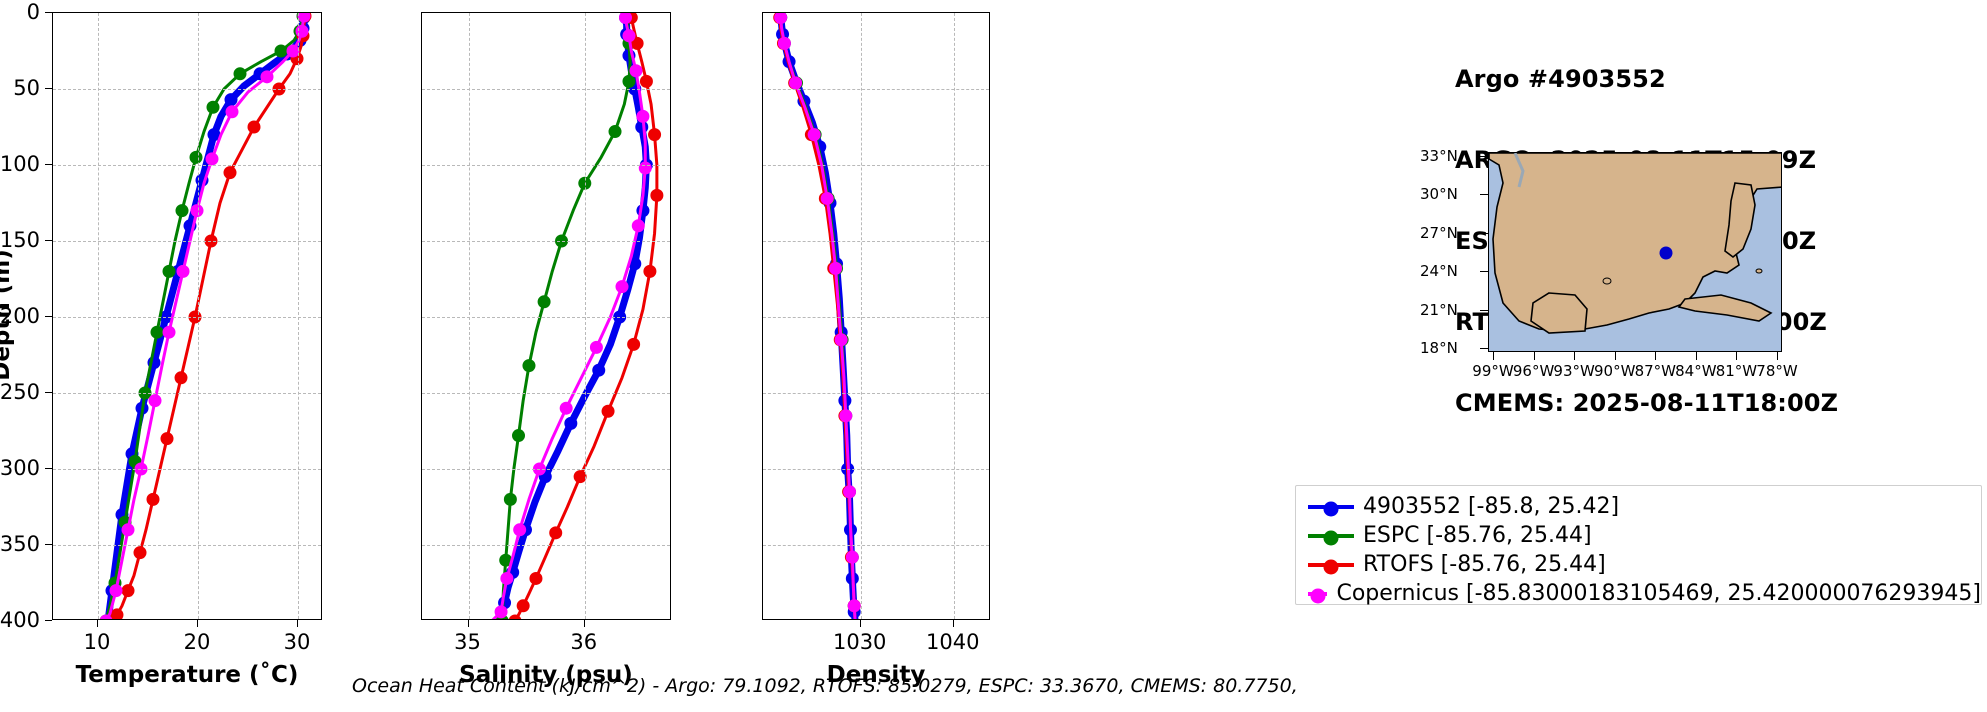 This screenshot has height=712, width=1987. I want to click on x-tick-label: 20, so click(197, 642).